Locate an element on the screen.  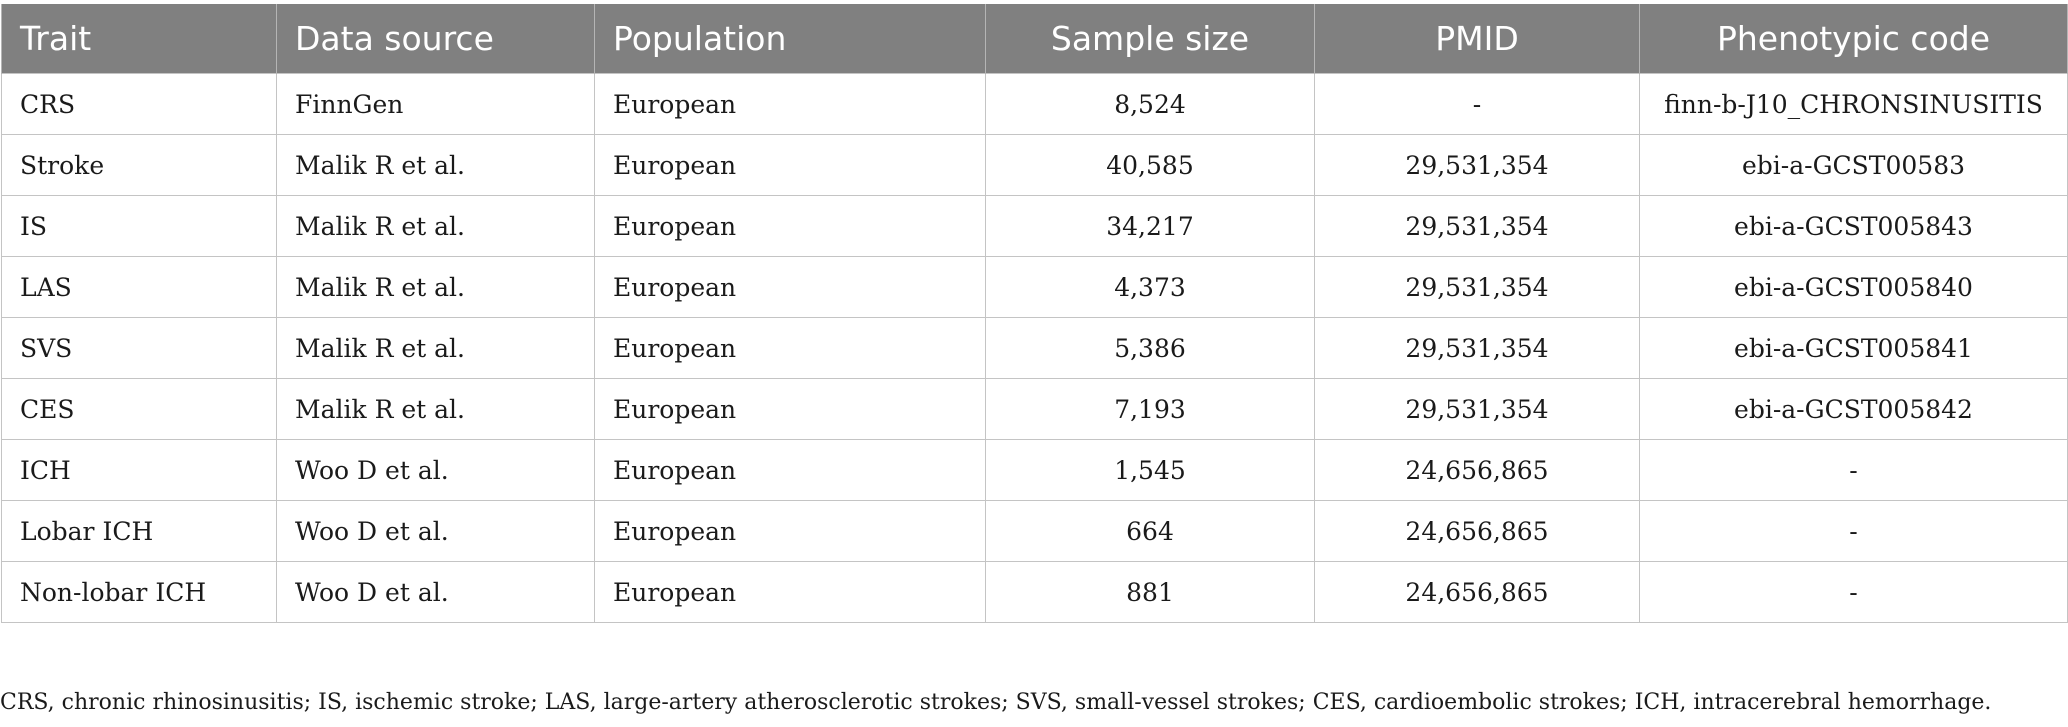
cell-phenotypic-code: ebi-a-GCST005840 is located at coordinates (1853, 287).